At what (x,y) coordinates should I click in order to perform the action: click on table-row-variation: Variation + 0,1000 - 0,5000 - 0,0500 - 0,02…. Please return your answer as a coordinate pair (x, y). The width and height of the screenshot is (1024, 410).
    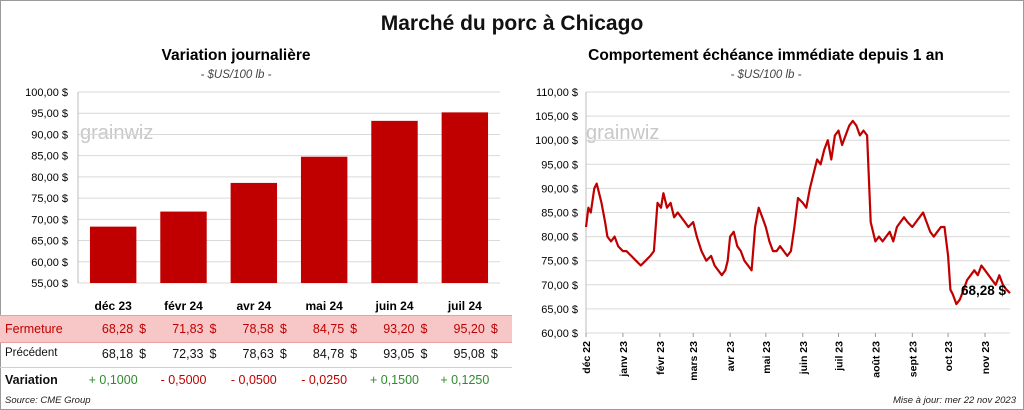
    Looking at the image, I should click on (256, 380).